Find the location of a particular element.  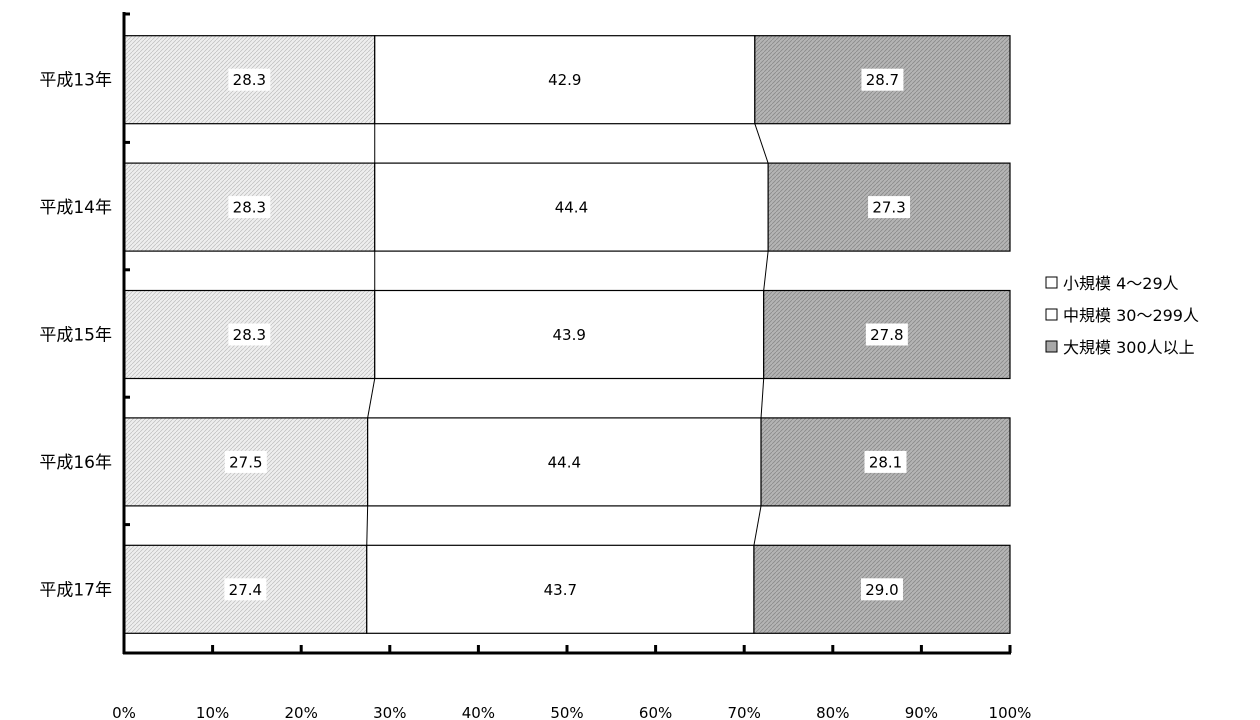

data-label: 29.0 is located at coordinates (881, 590).